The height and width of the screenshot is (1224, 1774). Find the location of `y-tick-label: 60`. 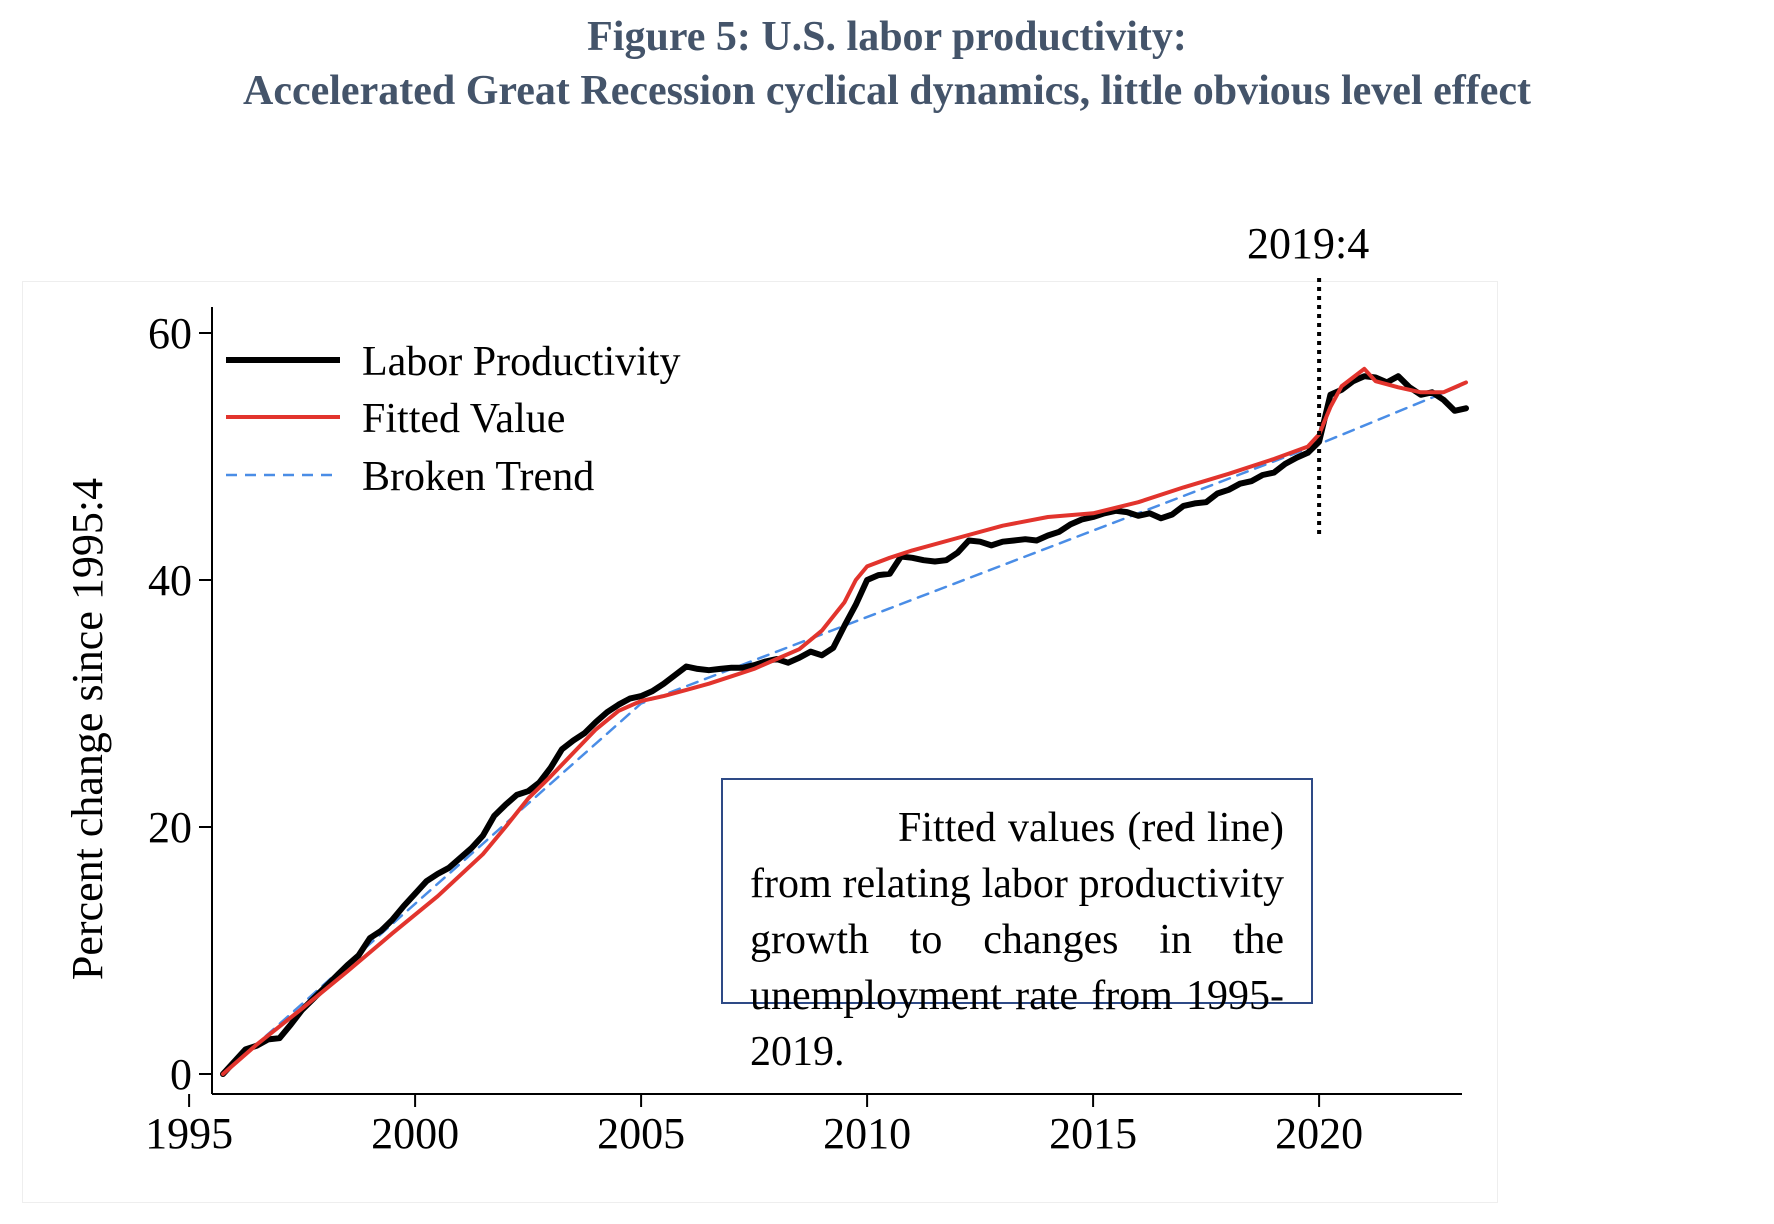

y-tick-label: 60 is located at coordinates (170, 333).